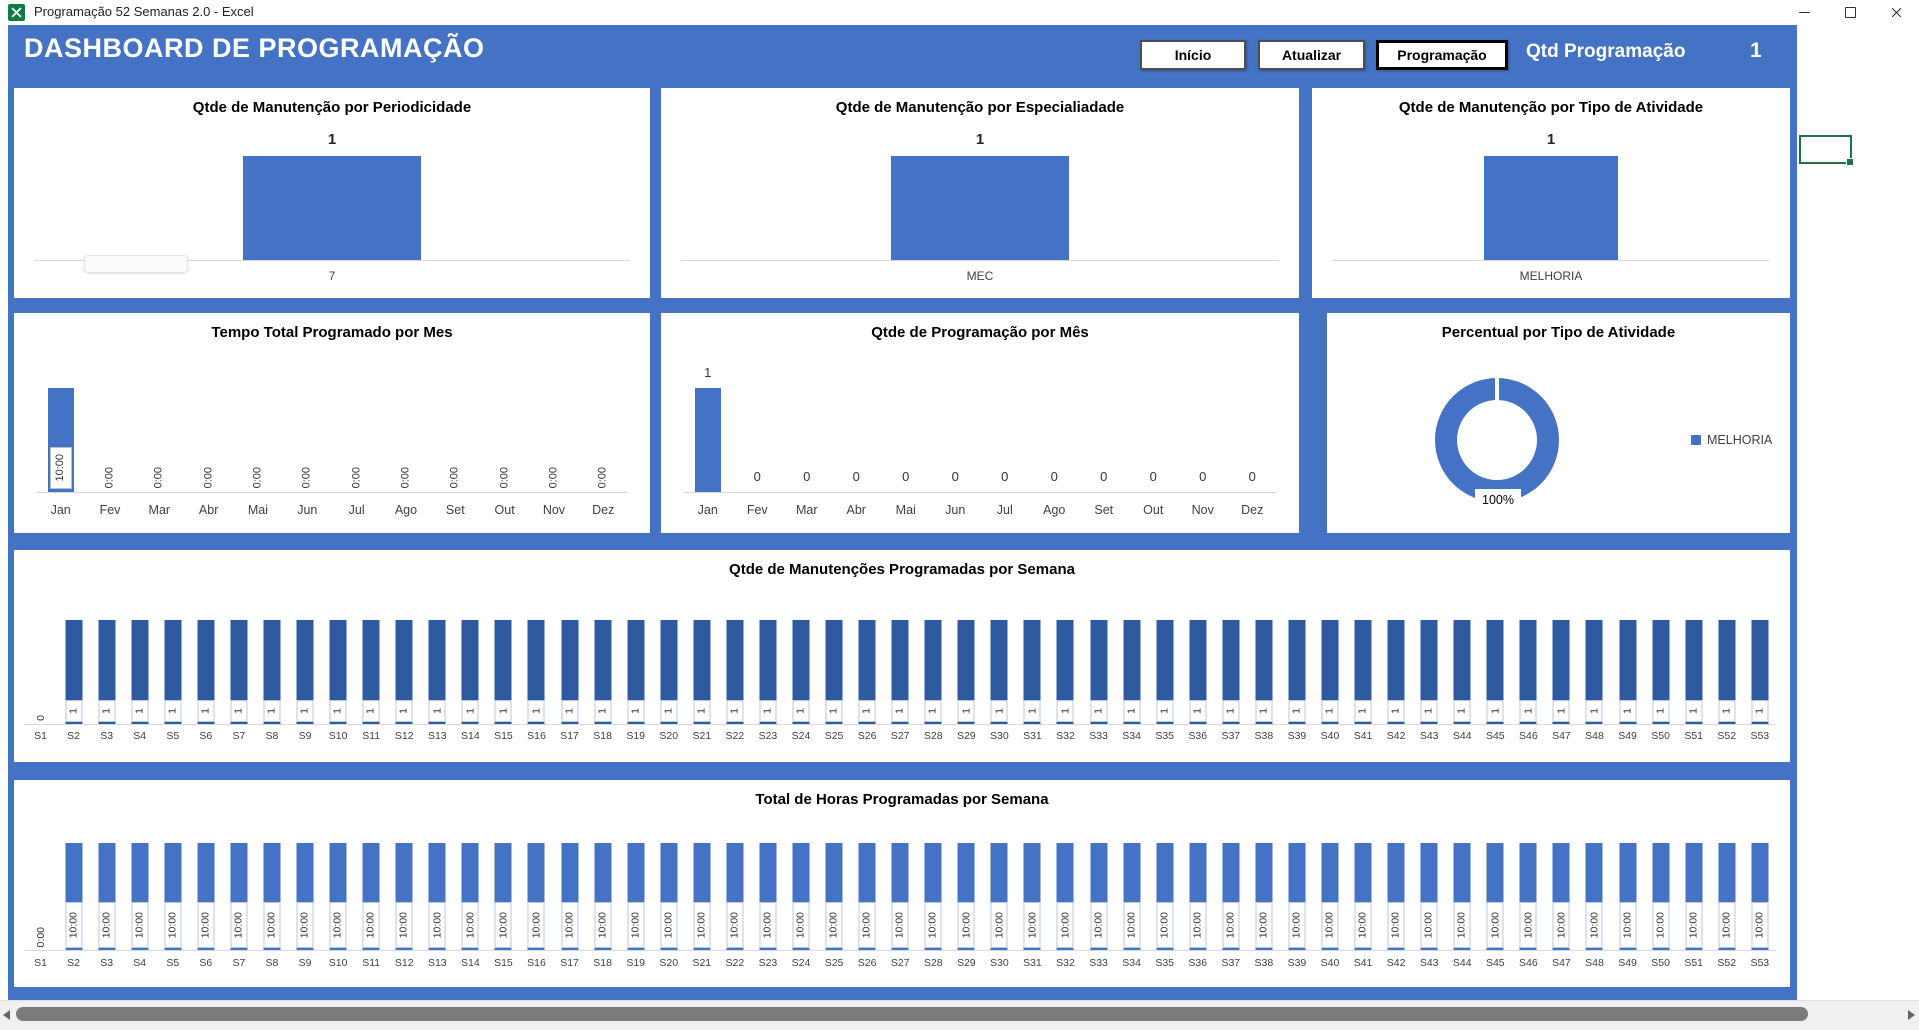 The image size is (1919, 1030). Describe the element at coordinates (1896, 12) in the screenshot. I see `close-button` at that location.